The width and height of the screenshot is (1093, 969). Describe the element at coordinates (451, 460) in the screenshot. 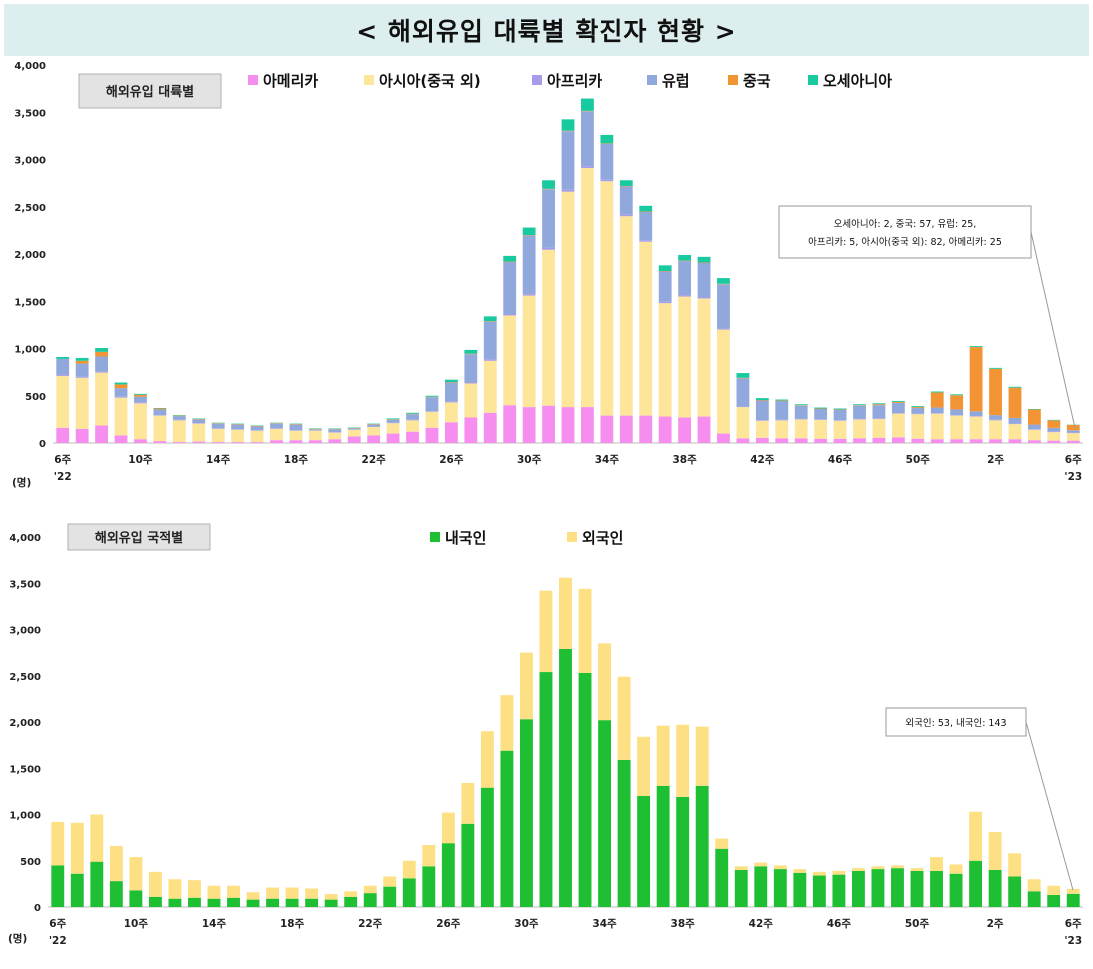

I see `x-tick-label: 26주` at that location.